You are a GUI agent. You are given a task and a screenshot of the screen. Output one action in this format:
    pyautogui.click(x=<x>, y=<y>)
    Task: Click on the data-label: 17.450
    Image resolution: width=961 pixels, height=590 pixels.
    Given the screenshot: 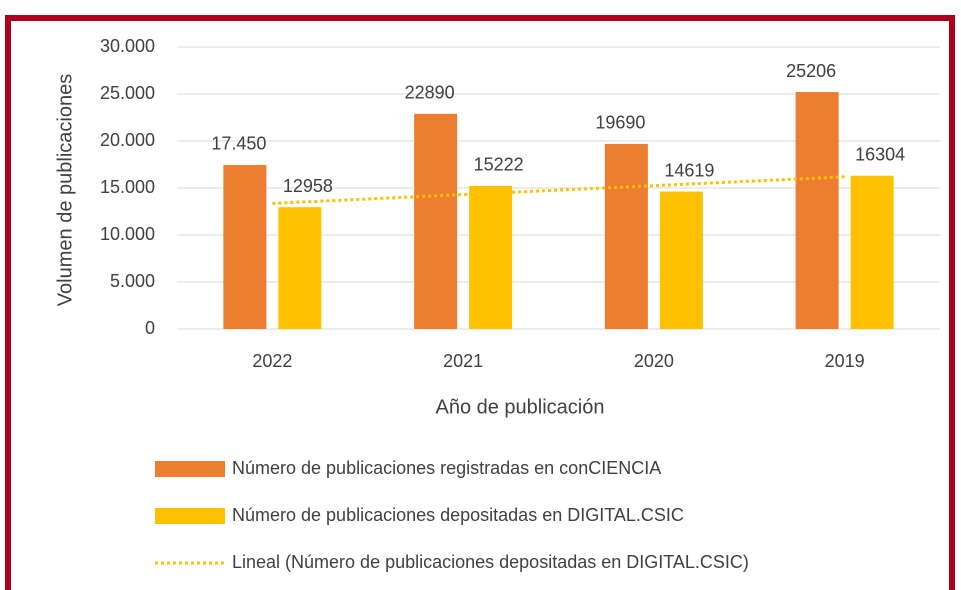 What is the action you would take?
    pyautogui.click(x=238, y=144)
    